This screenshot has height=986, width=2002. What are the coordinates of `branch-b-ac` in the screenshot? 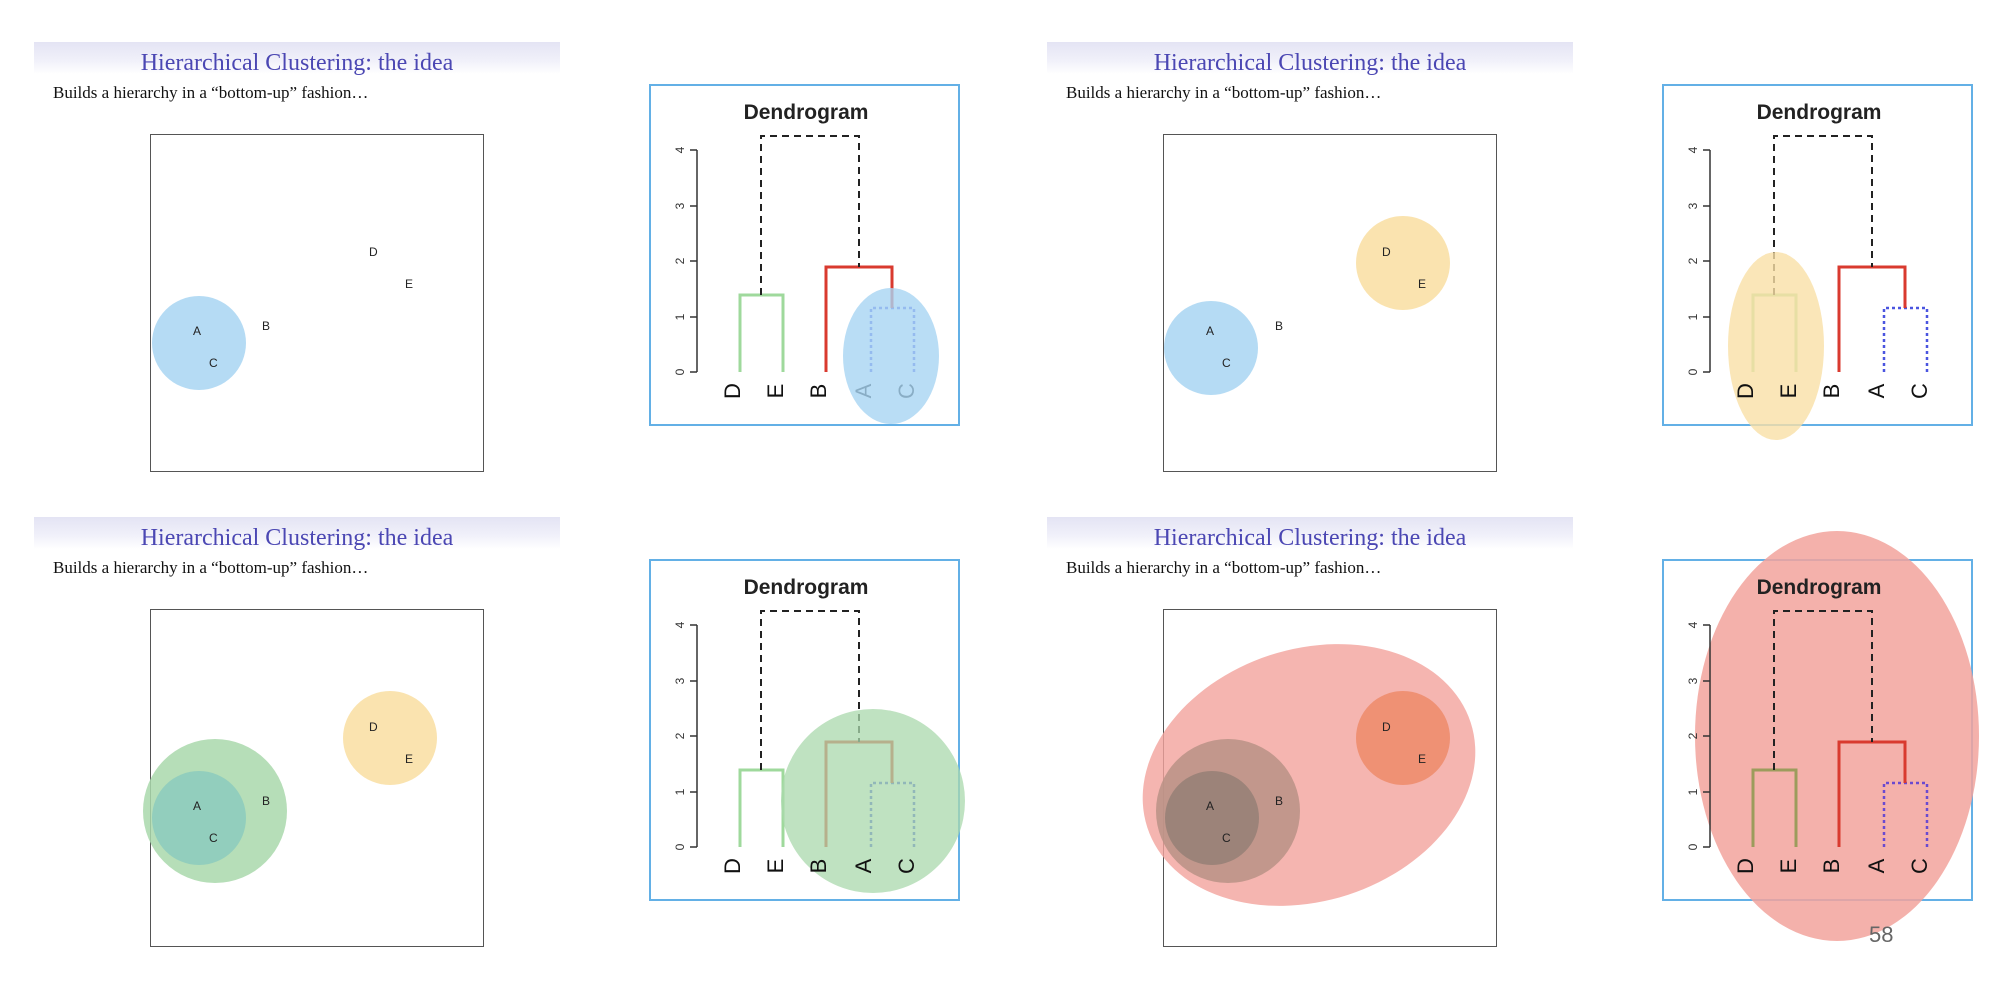 It's located at (1872, 318).